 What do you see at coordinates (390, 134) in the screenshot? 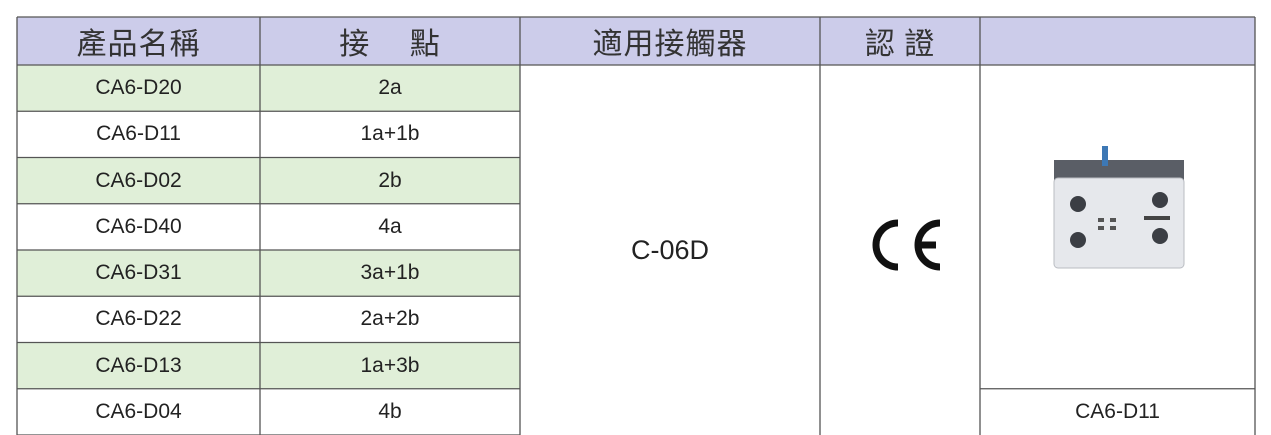
I see `contact: 1a+1b` at bounding box center [390, 134].